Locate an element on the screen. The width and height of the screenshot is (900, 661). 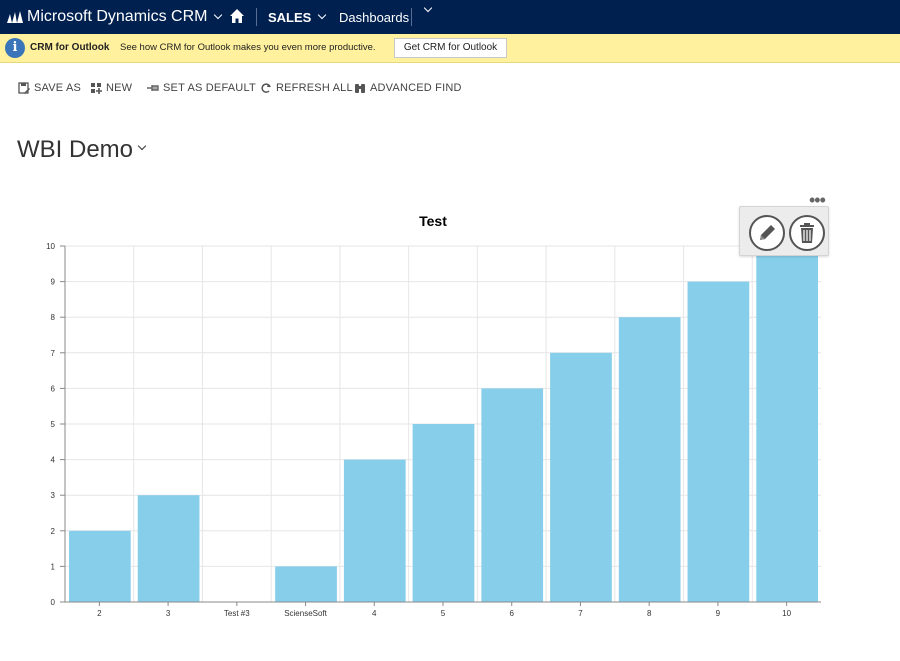
advanced-find-button: ADVANCED FIND is located at coordinates (408, 88).